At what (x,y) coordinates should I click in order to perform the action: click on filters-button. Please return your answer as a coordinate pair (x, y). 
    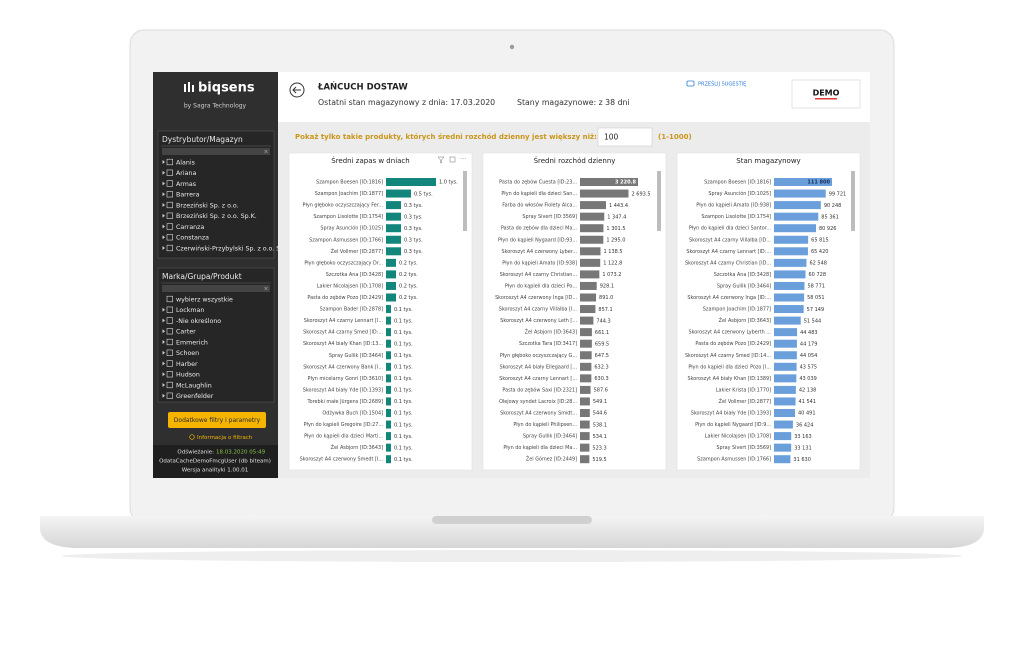
    Looking at the image, I should click on (217, 420).